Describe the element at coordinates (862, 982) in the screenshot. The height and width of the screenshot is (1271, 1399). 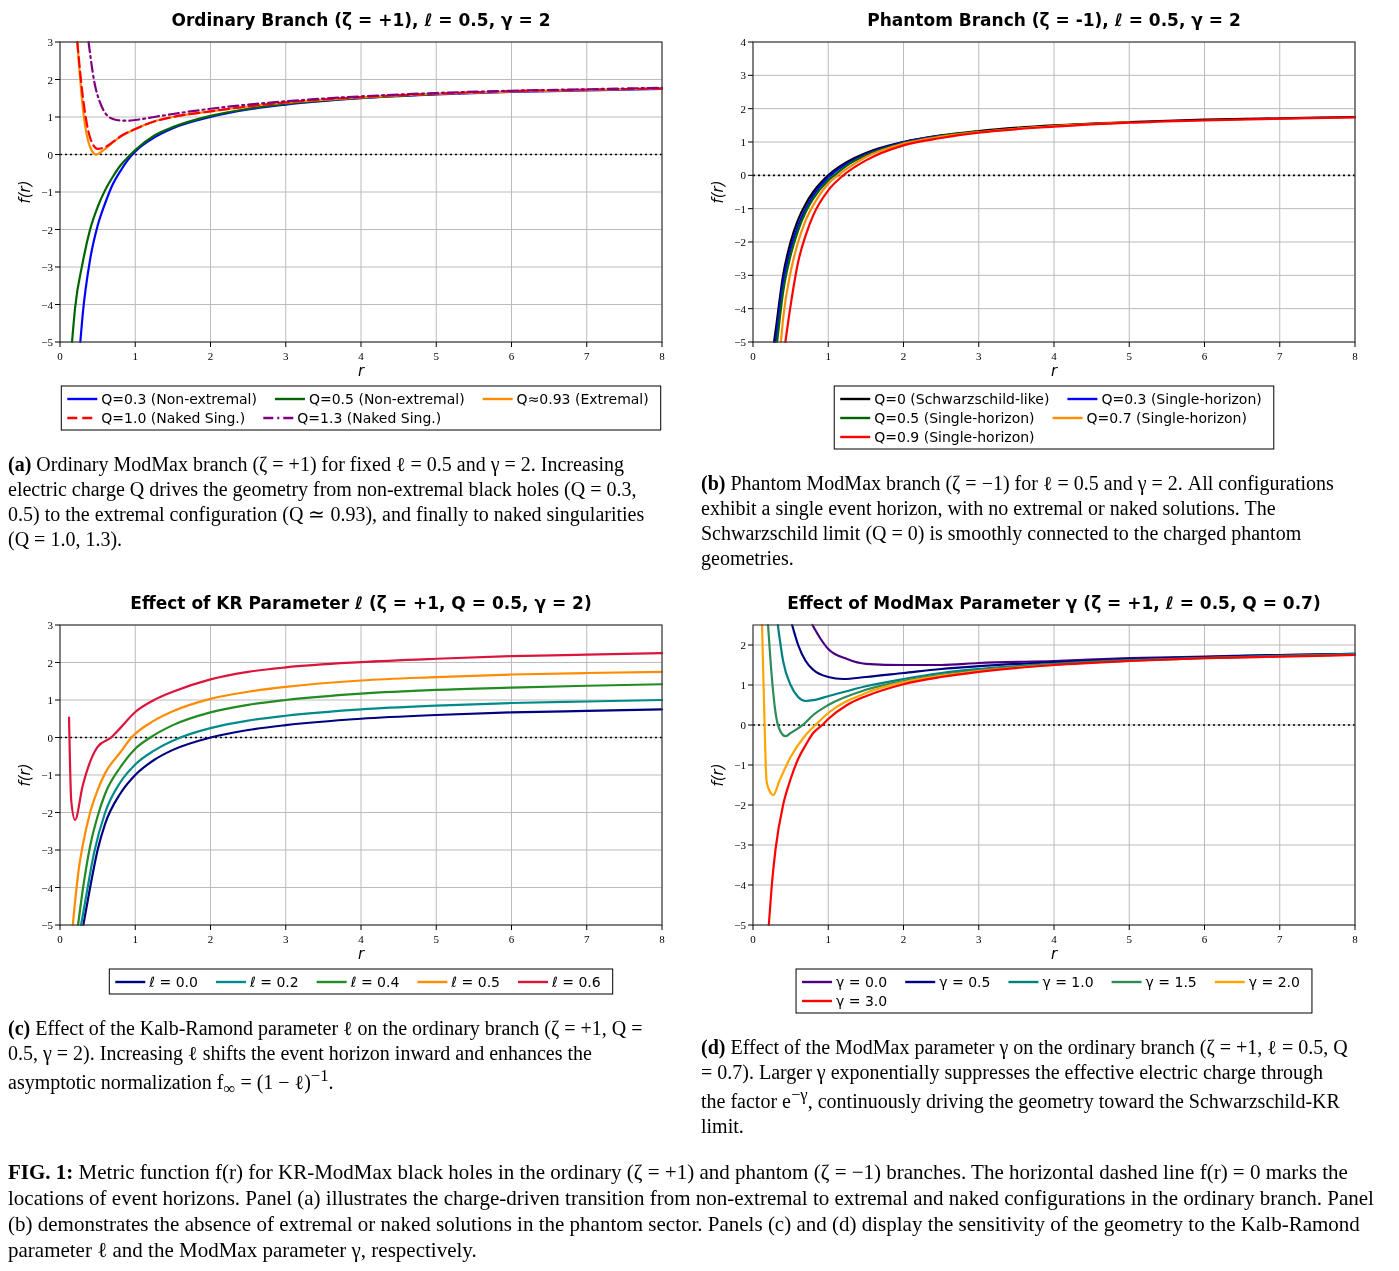
I see `legend-label: γ = 0.0` at that location.